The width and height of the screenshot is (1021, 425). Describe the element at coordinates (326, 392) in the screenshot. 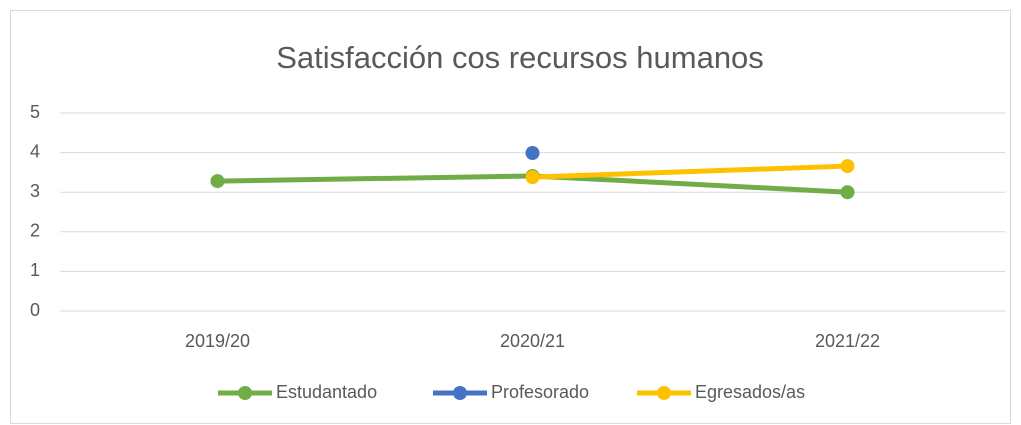

I see `legend-label: Estudantado` at that location.